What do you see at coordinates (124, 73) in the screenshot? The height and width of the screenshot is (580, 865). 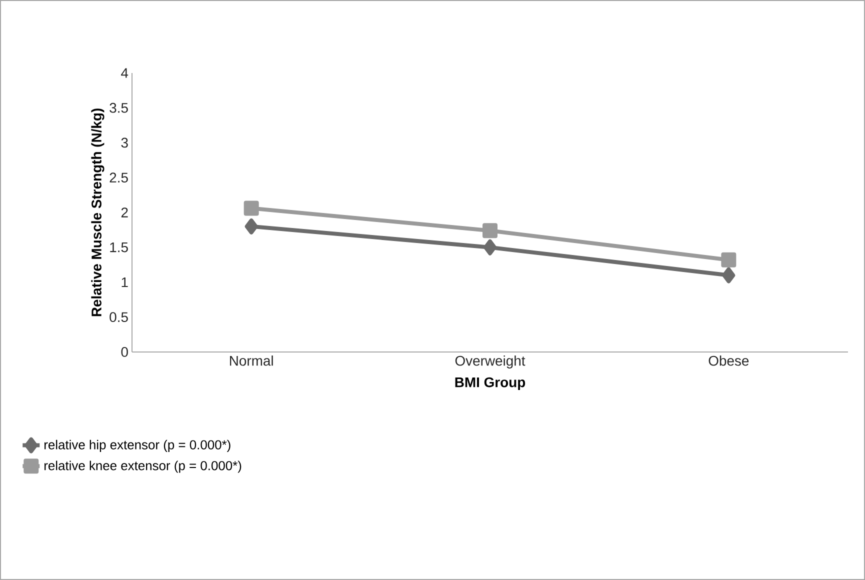 I see `y-tick-label: 4` at bounding box center [124, 73].